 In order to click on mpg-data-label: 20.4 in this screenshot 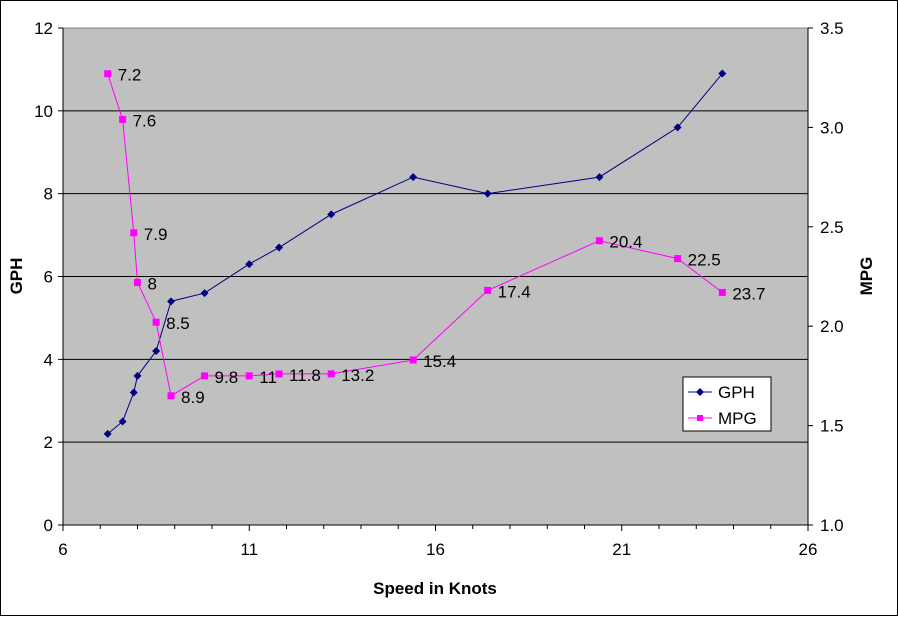, I will do `click(625, 242)`.